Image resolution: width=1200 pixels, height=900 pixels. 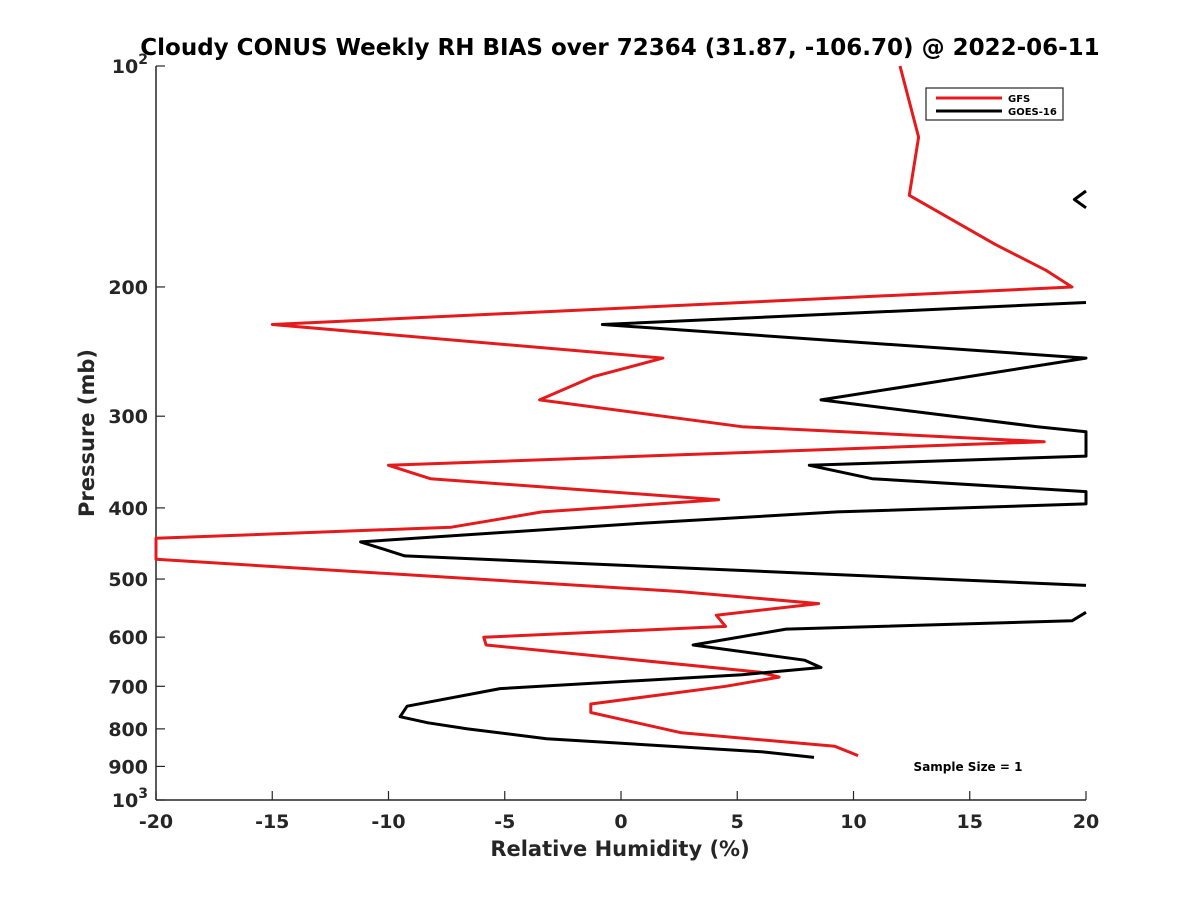 I want to click on y-tick-label-base: 700, so click(x=128, y=687).